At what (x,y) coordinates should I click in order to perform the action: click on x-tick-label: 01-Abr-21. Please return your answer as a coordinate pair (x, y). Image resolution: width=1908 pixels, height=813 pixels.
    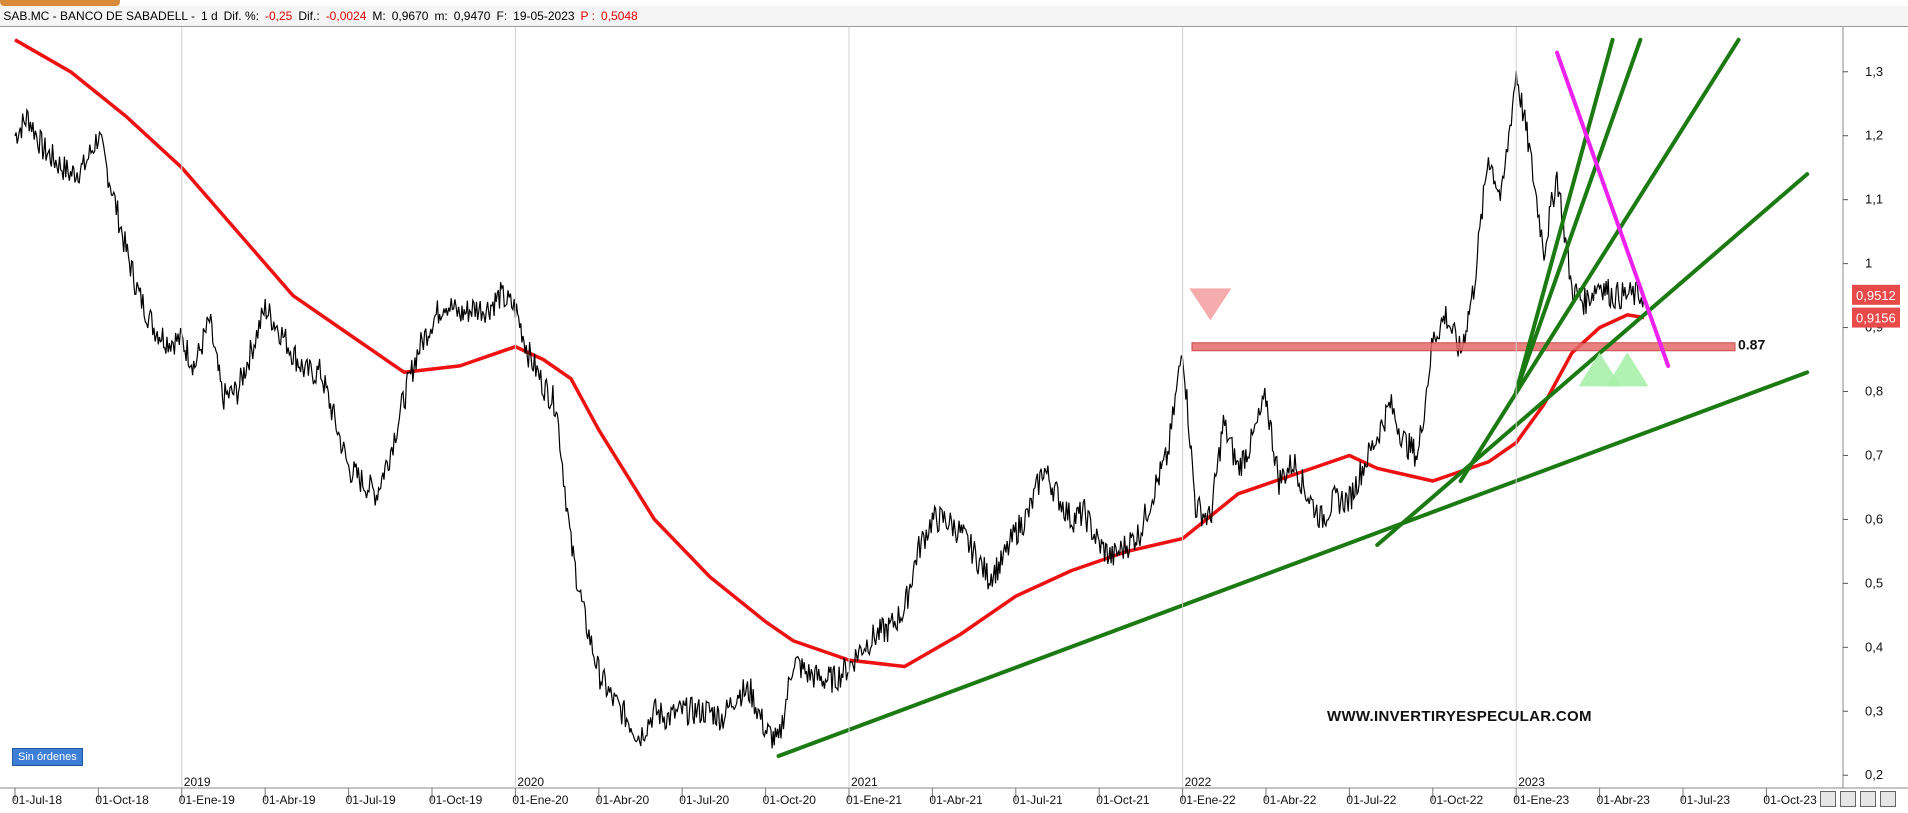
    Looking at the image, I should click on (956, 800).